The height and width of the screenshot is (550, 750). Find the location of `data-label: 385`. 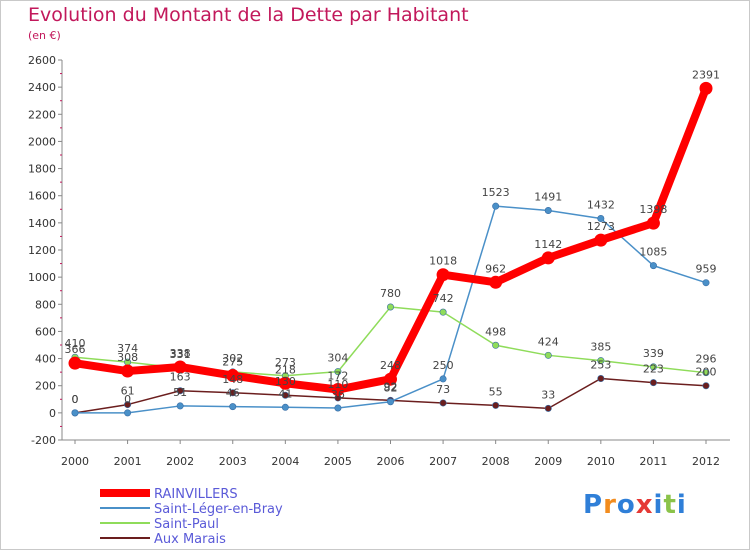

data-label: 385 is located at coordinates (600, 347).